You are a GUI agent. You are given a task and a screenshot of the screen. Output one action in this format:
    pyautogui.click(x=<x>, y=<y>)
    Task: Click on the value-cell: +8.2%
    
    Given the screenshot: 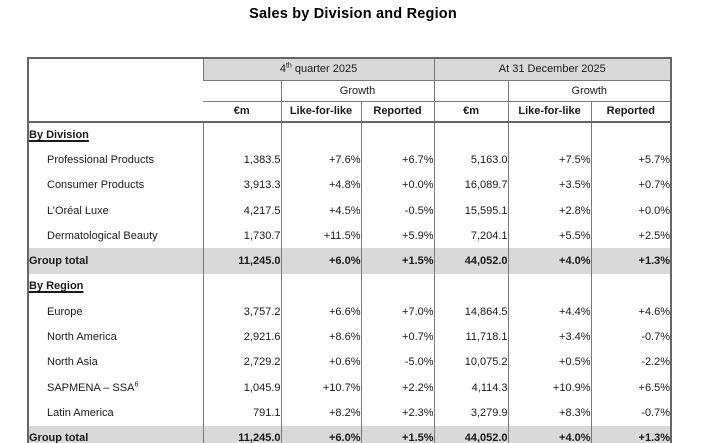 What is the action you would take?
    pyautogui.click(x=320, y=413)
    